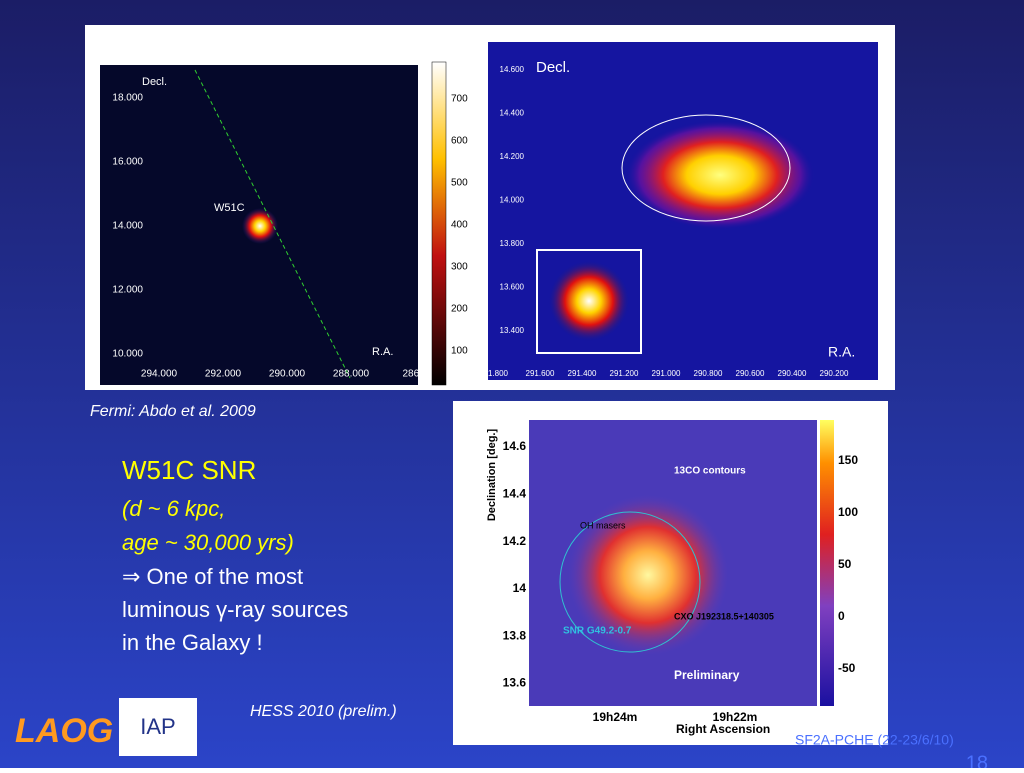 Image resolution: width=1024 pixels, height=773 pixels. Describe the element at coordinates (874, 740) in the screenshot. I see `footer: SF2A-PCHE (22-23/6/10)` at that location.